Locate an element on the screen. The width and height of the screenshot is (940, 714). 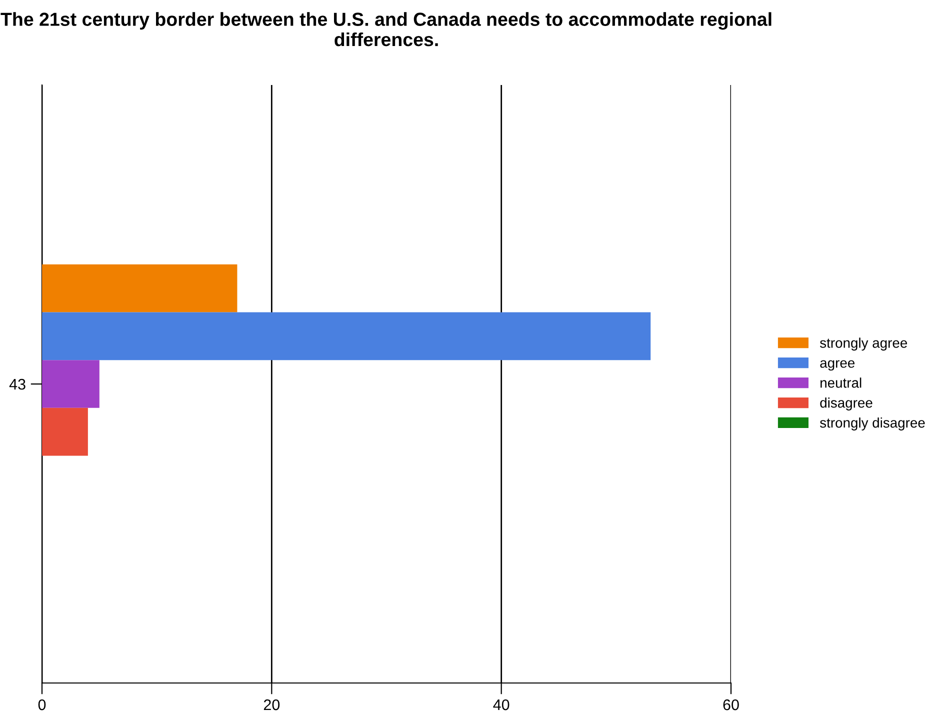
legend-label: strongly disagree is located at coordinates (872, 423).